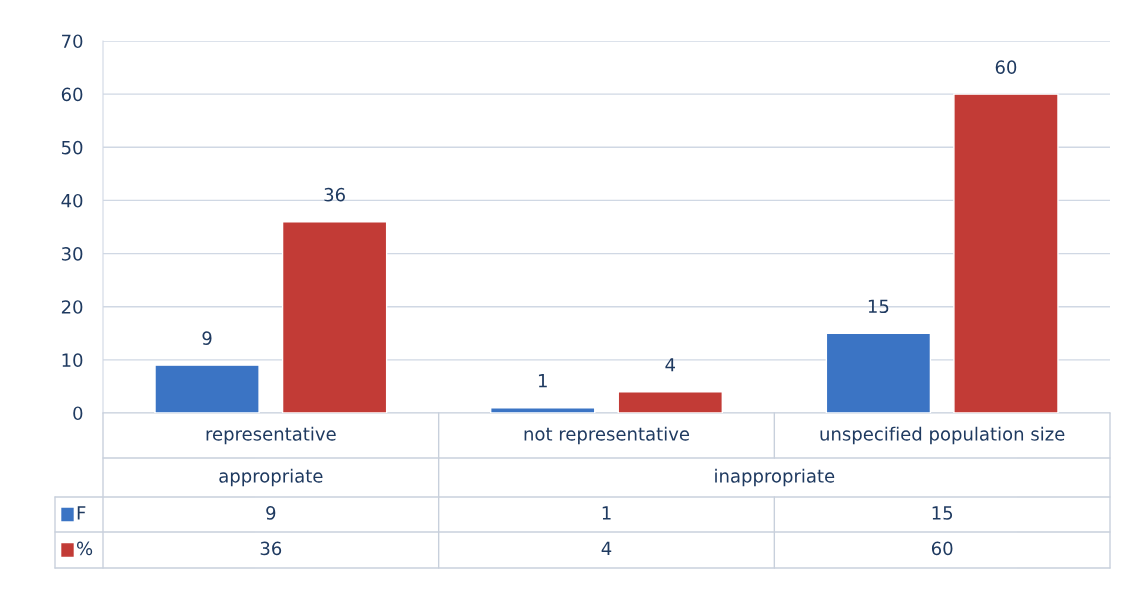 Image resolution: width=1131 pixels, height=593 pixels. Describe the element at coordinates (271, 548) in the screenshot. I see `text: 36` at that location.